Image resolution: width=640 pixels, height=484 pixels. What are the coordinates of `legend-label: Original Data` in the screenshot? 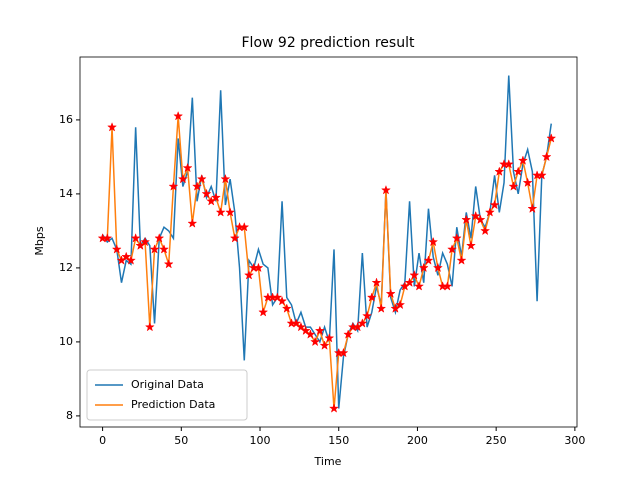 It's located at (167, 384).